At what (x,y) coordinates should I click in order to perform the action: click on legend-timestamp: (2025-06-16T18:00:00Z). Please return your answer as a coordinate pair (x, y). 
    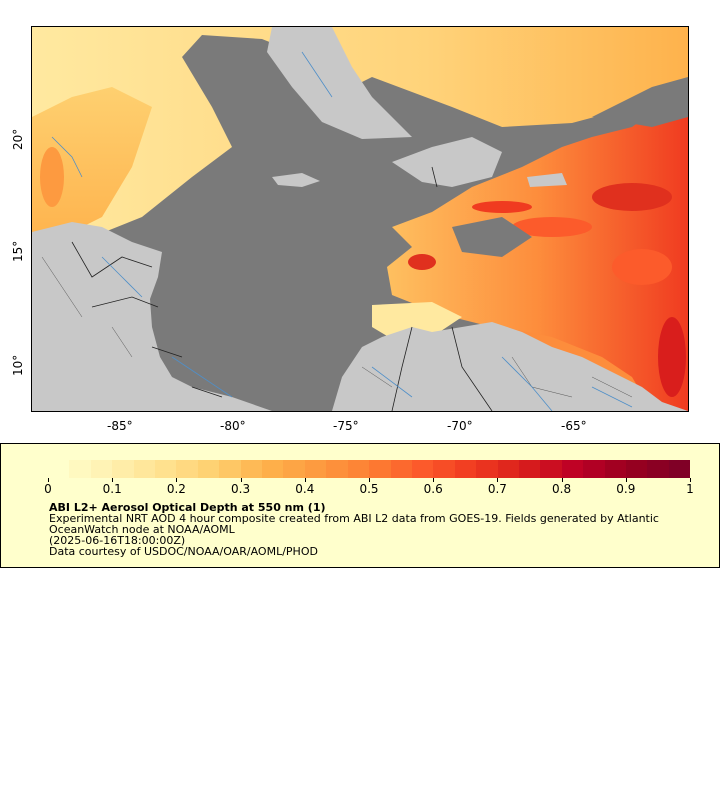
    Looking at the image, I should click on (117, 540).